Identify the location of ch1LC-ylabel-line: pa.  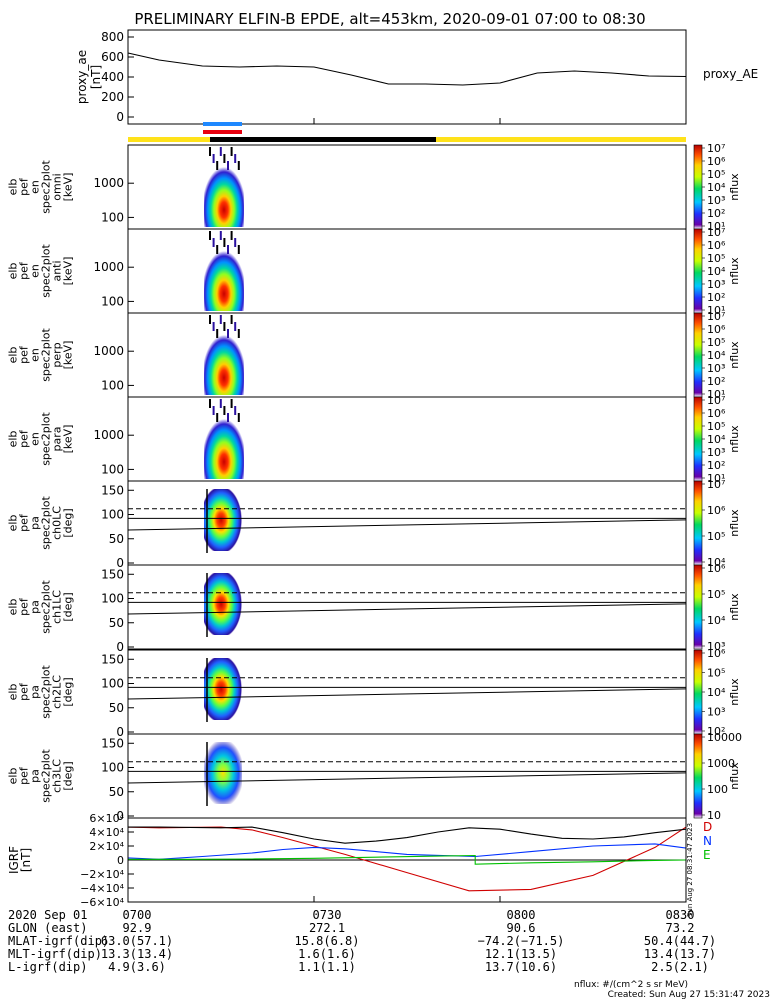
(35, 607).